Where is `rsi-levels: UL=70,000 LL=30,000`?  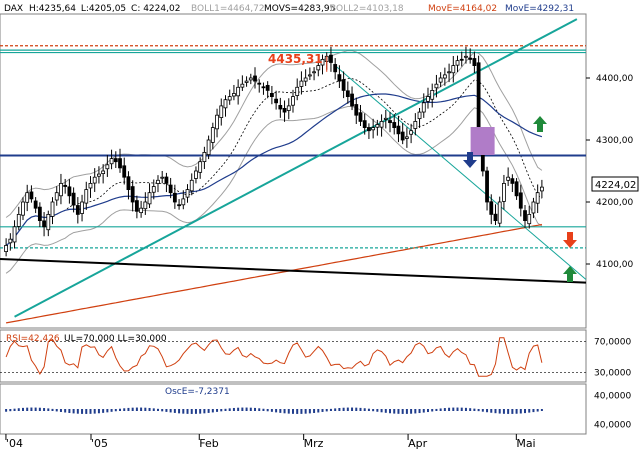 rsi-levels: UL=70,000 LL=30,000 is located at coordinates (115, 339).